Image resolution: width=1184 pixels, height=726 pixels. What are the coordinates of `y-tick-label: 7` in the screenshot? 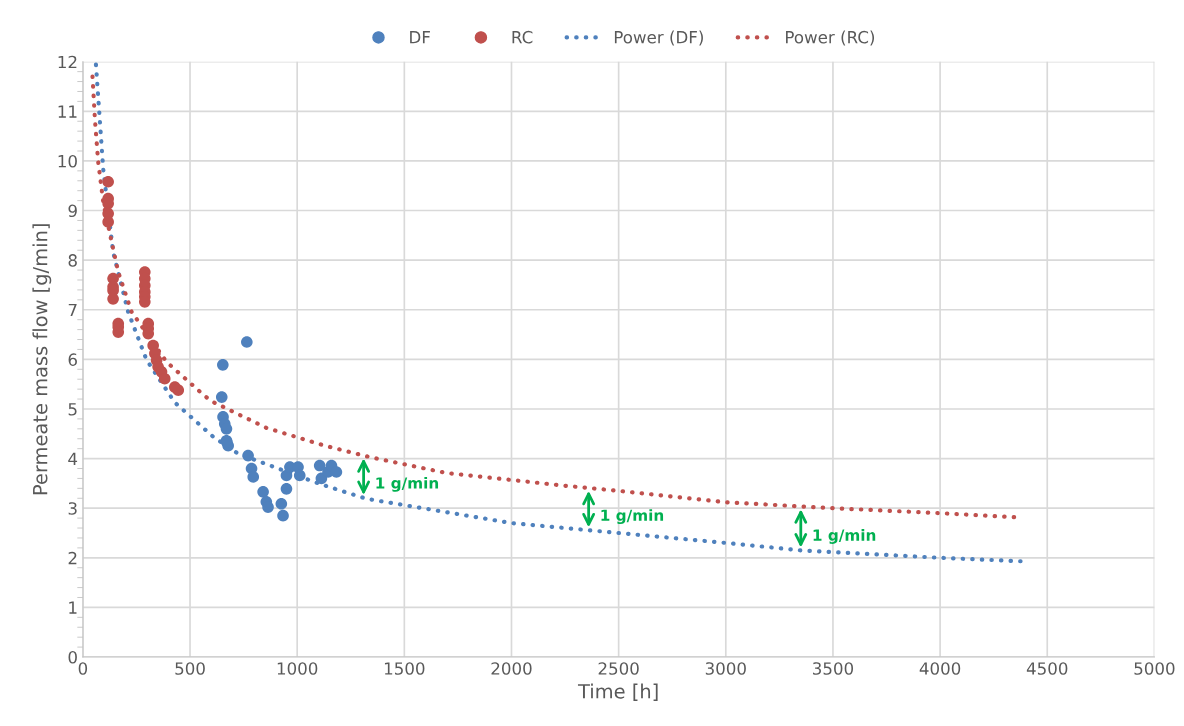 It's located at (72, 310).